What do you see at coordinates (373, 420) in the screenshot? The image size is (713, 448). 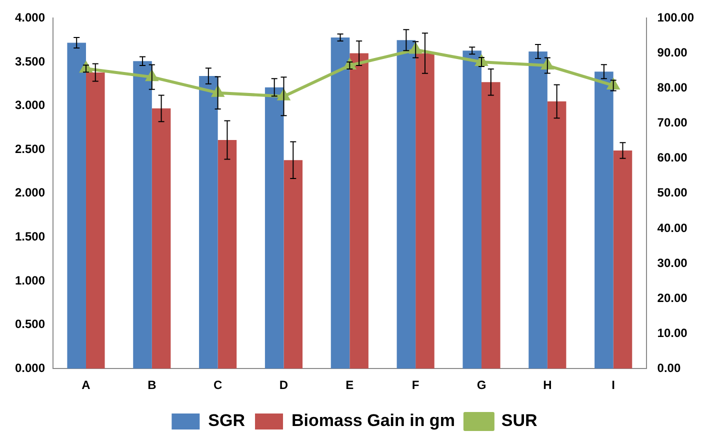 I see `legend-label: Biomass Gain in gm` at bounding box center [373, 420].